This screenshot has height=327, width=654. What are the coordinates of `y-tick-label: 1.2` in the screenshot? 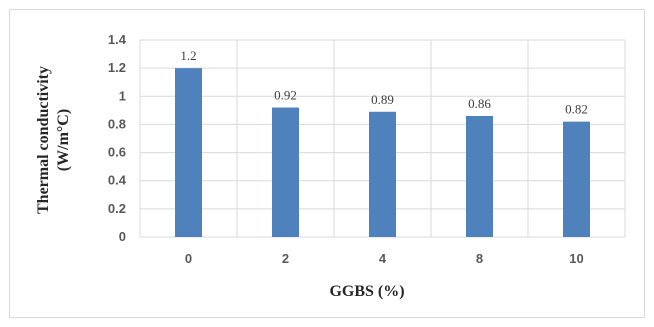 It's located at (117, 67).